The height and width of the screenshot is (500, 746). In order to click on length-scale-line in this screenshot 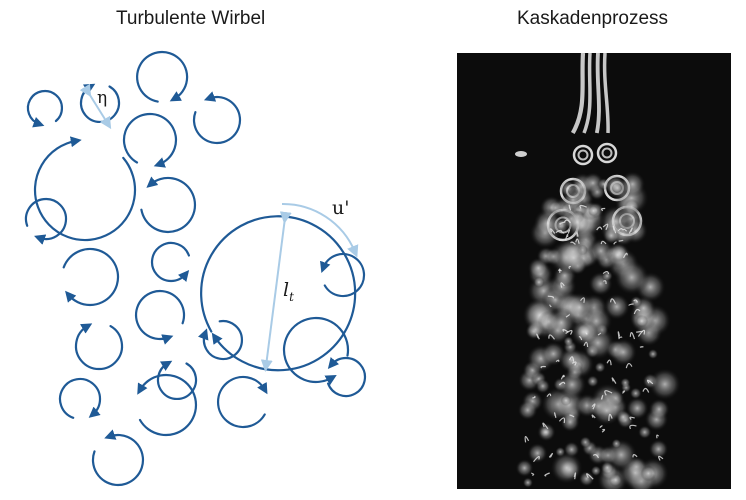, I will do `click(276, 291)`.